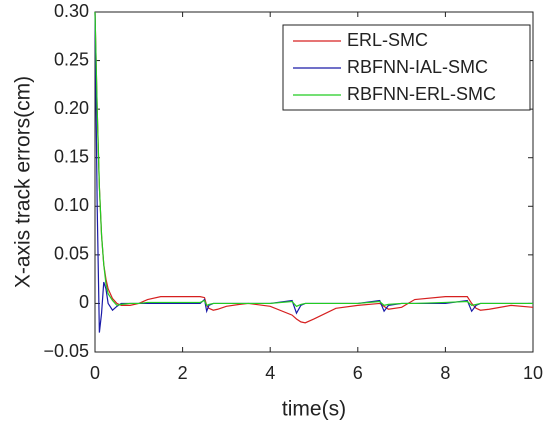  I want to click on legend-label: RBFNN-IAL-SMC, so click(417, 67).